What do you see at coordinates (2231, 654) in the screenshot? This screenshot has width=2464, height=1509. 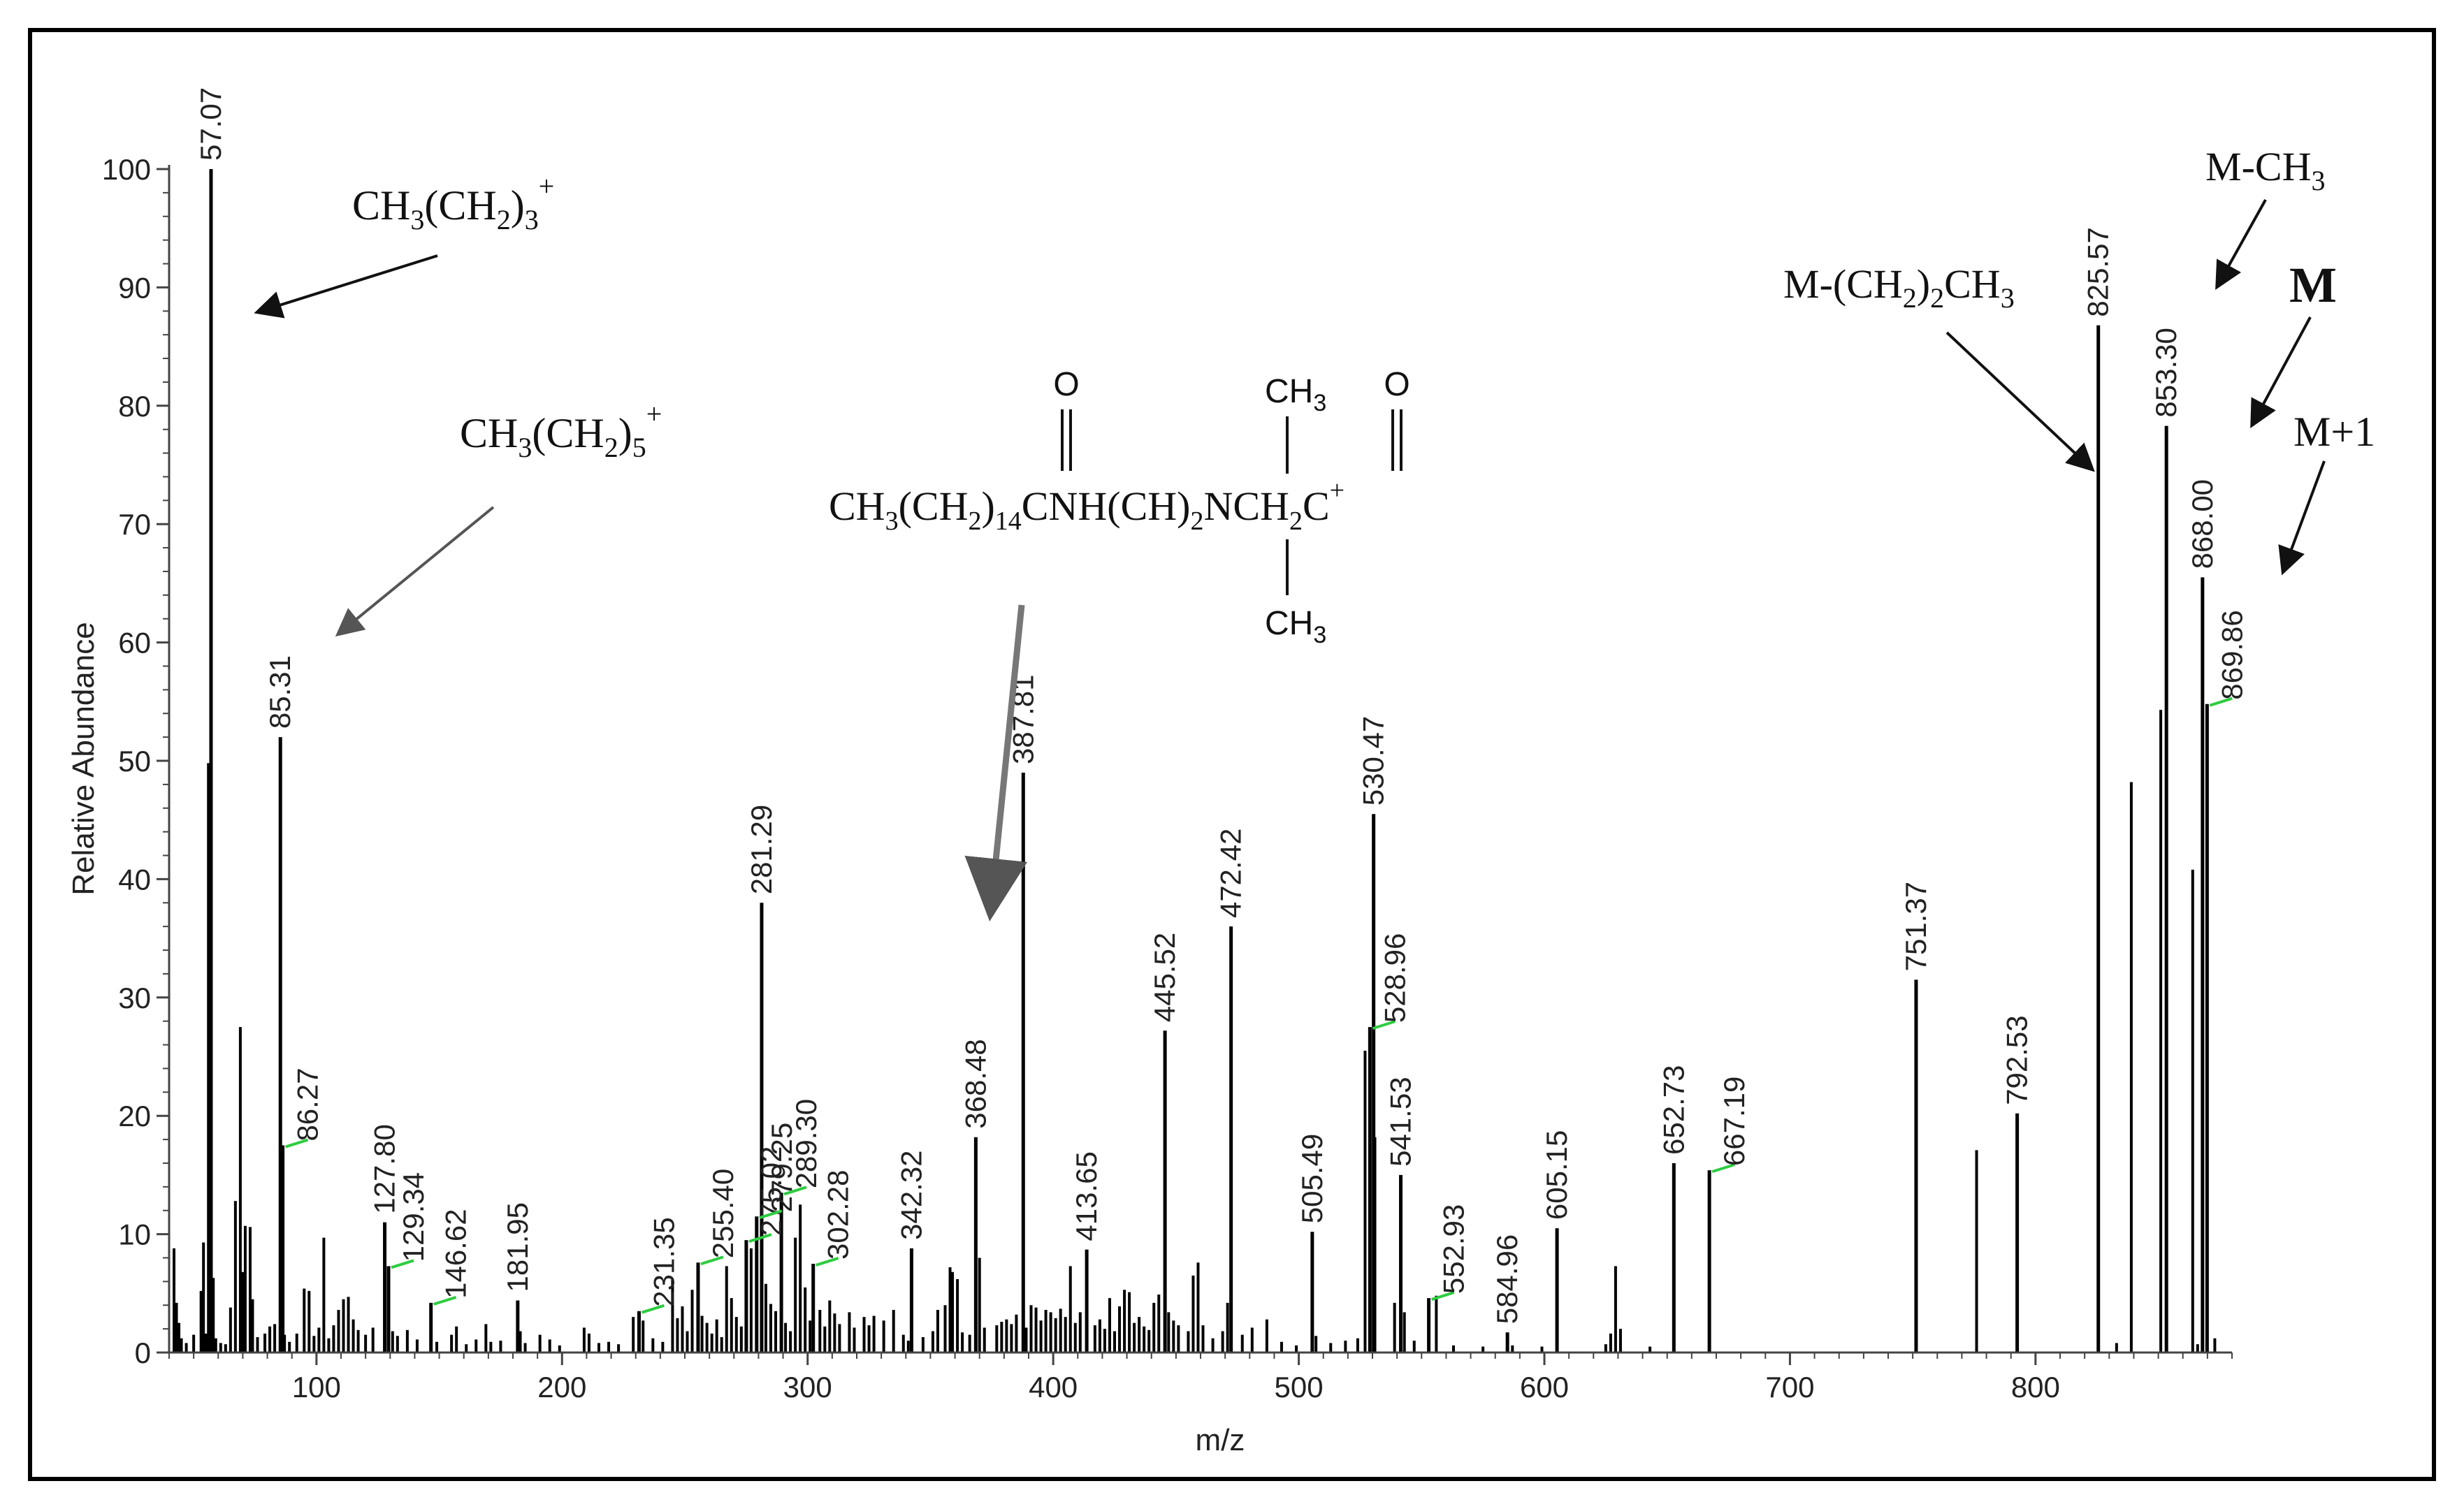 I see `peak-label: 869.86` at bounding box center [2231, 654].